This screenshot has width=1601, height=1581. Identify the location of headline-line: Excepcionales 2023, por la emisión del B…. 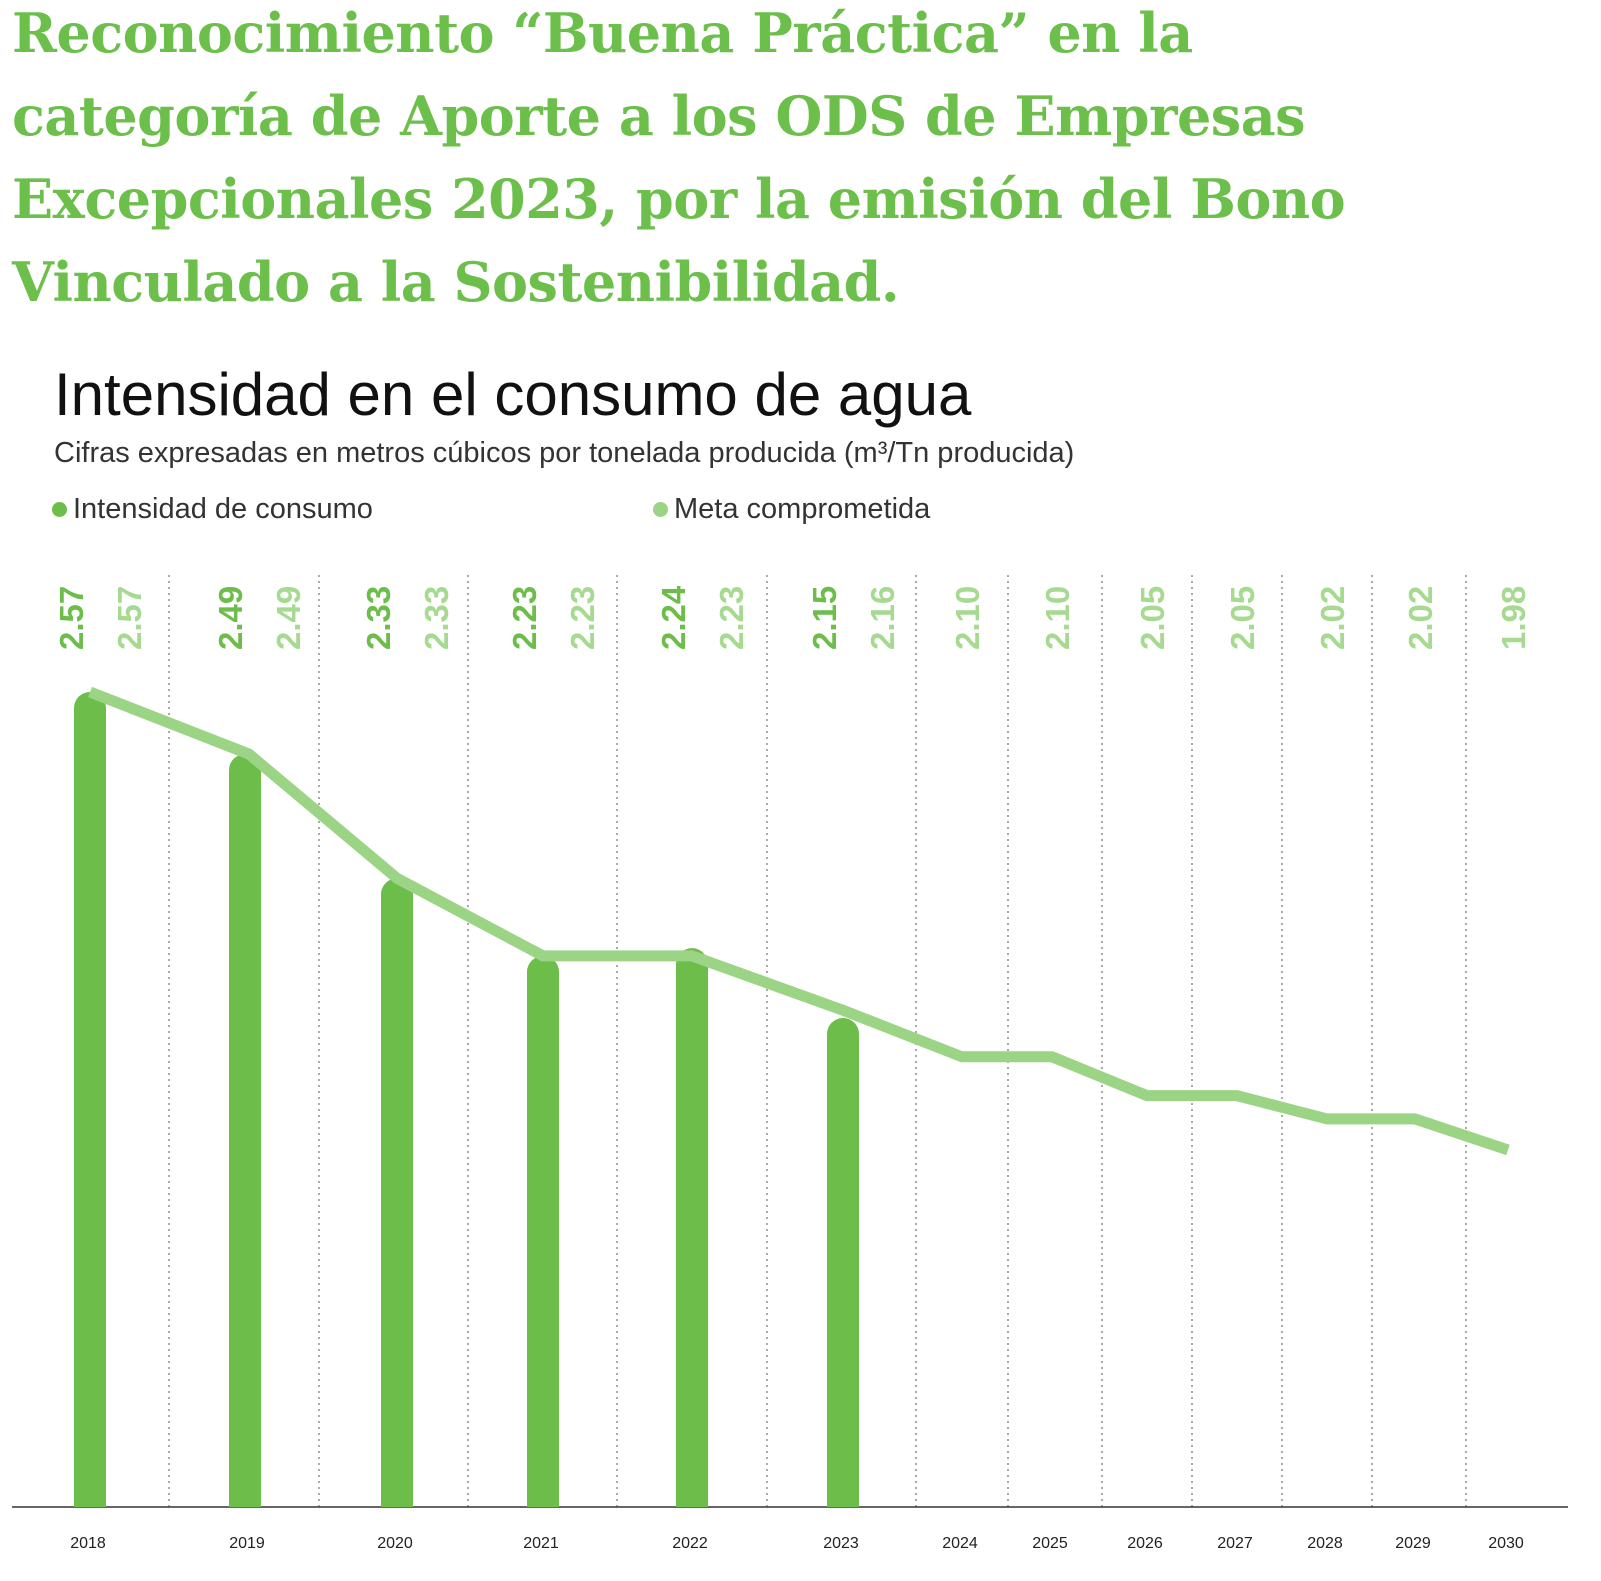
(679, 199).